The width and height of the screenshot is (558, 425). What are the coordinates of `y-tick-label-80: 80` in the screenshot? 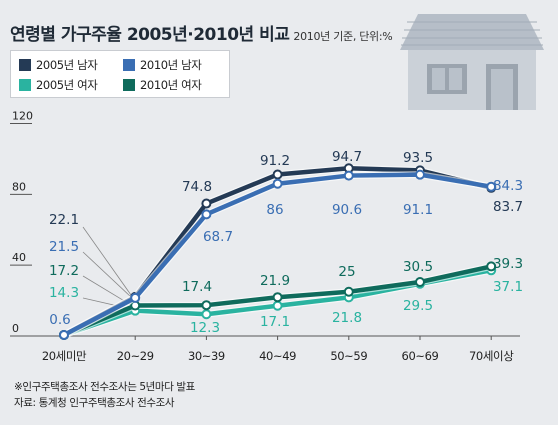 It's located at (19, 186).